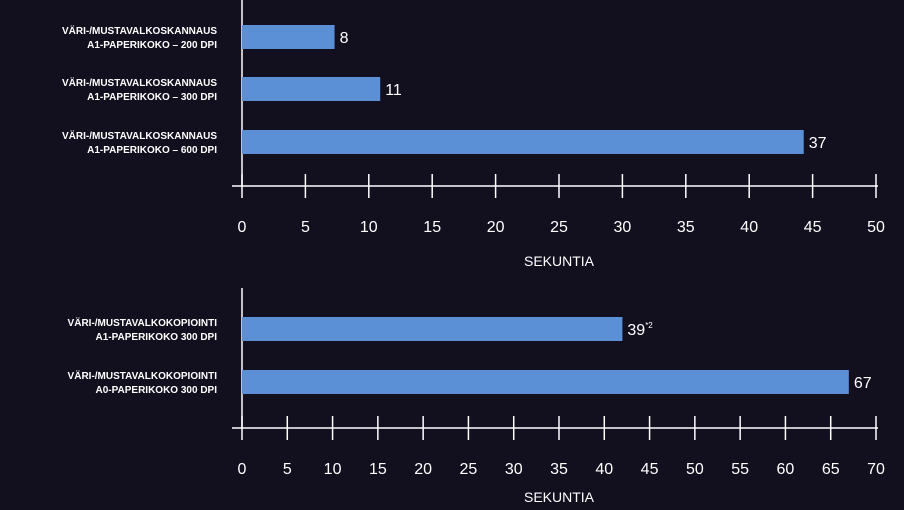  What do you see at coordinates (818, 143) in the screenshot?
I see `chart-1-data-label: 37` at bounding box center [818, 143].